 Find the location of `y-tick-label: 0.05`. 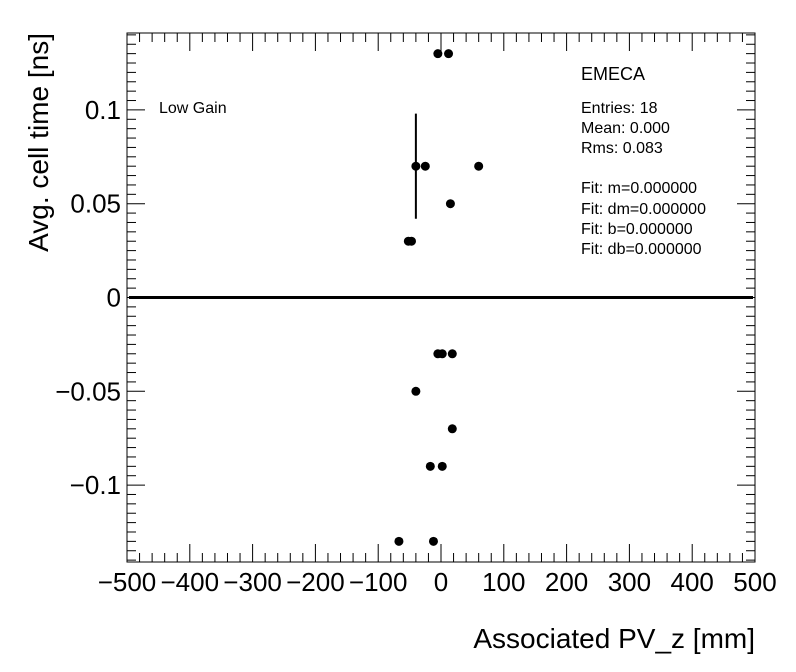

y-tick-label: 0.05 is located at coordinates (95, 204).